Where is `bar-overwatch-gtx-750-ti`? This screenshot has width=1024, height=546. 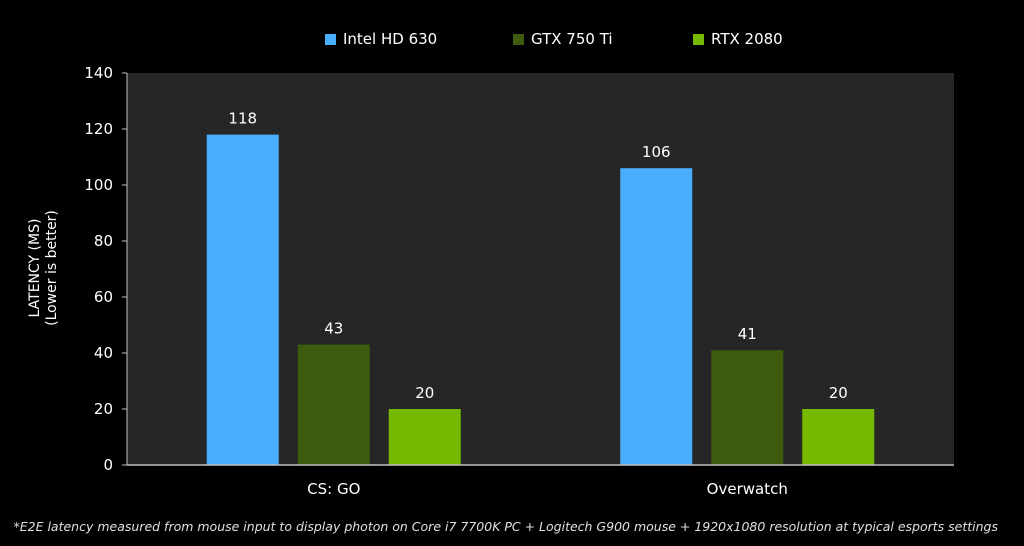
bar-overwatch-gtx-750-ti is located at coordinates (747, 407).